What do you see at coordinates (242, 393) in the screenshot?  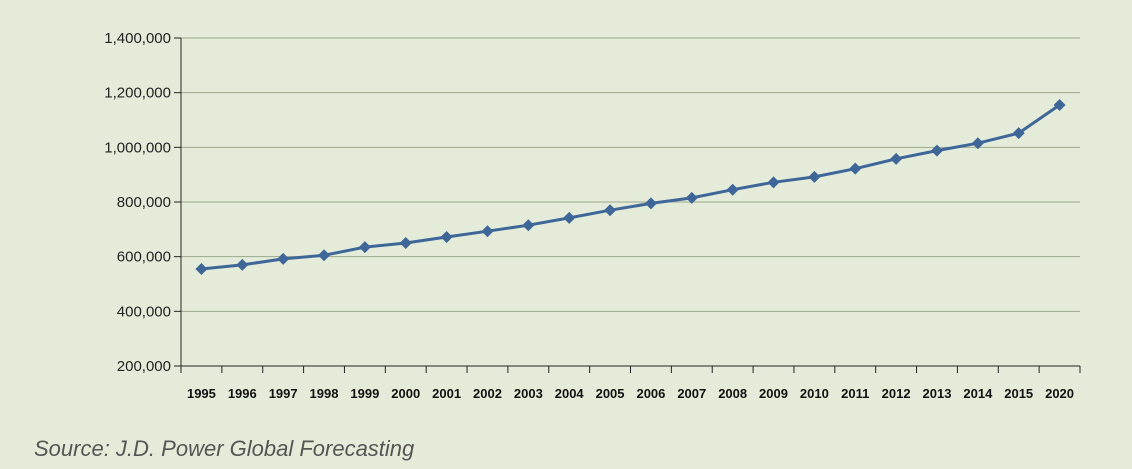 I see `x-tick-label: 1996` at bounding box center [242, 393].